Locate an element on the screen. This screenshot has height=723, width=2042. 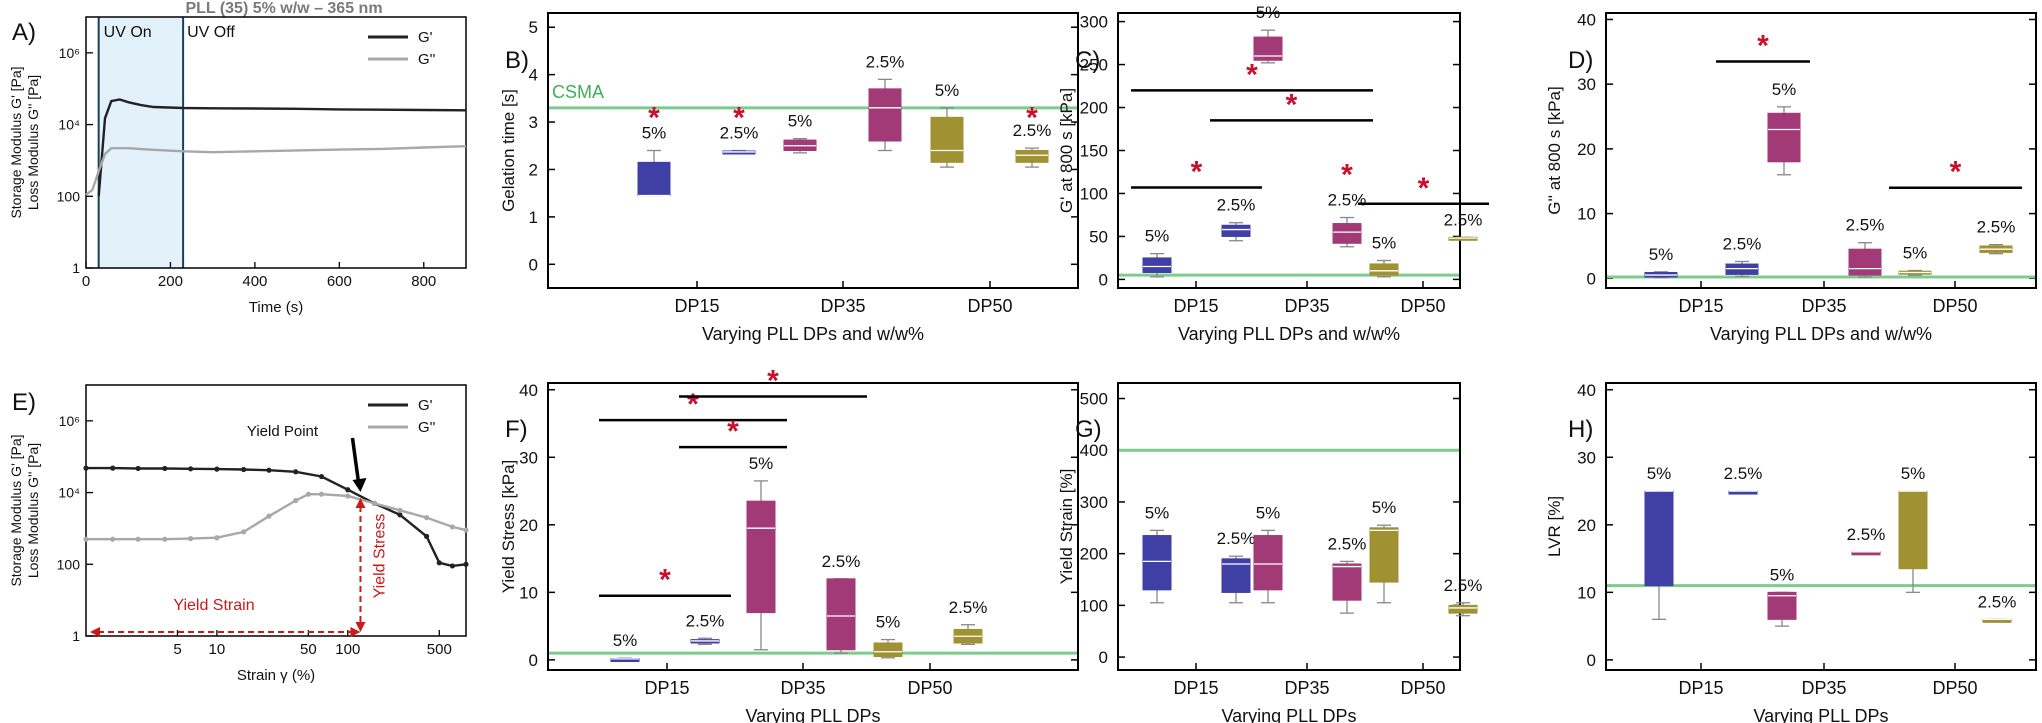
box-dp35-2-5: 2.5% is located at coordinates (1865, 247).